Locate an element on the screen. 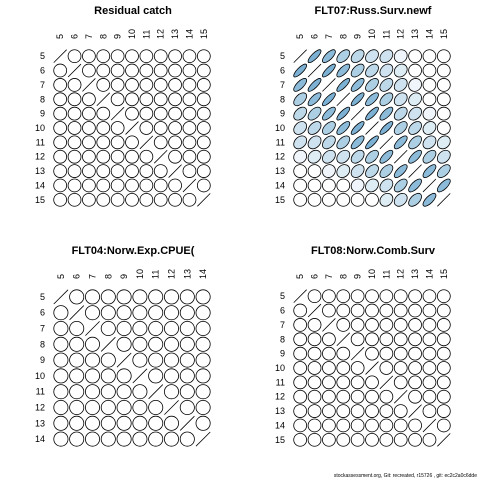  row-label: 7 is located at coordinates (42, 329).